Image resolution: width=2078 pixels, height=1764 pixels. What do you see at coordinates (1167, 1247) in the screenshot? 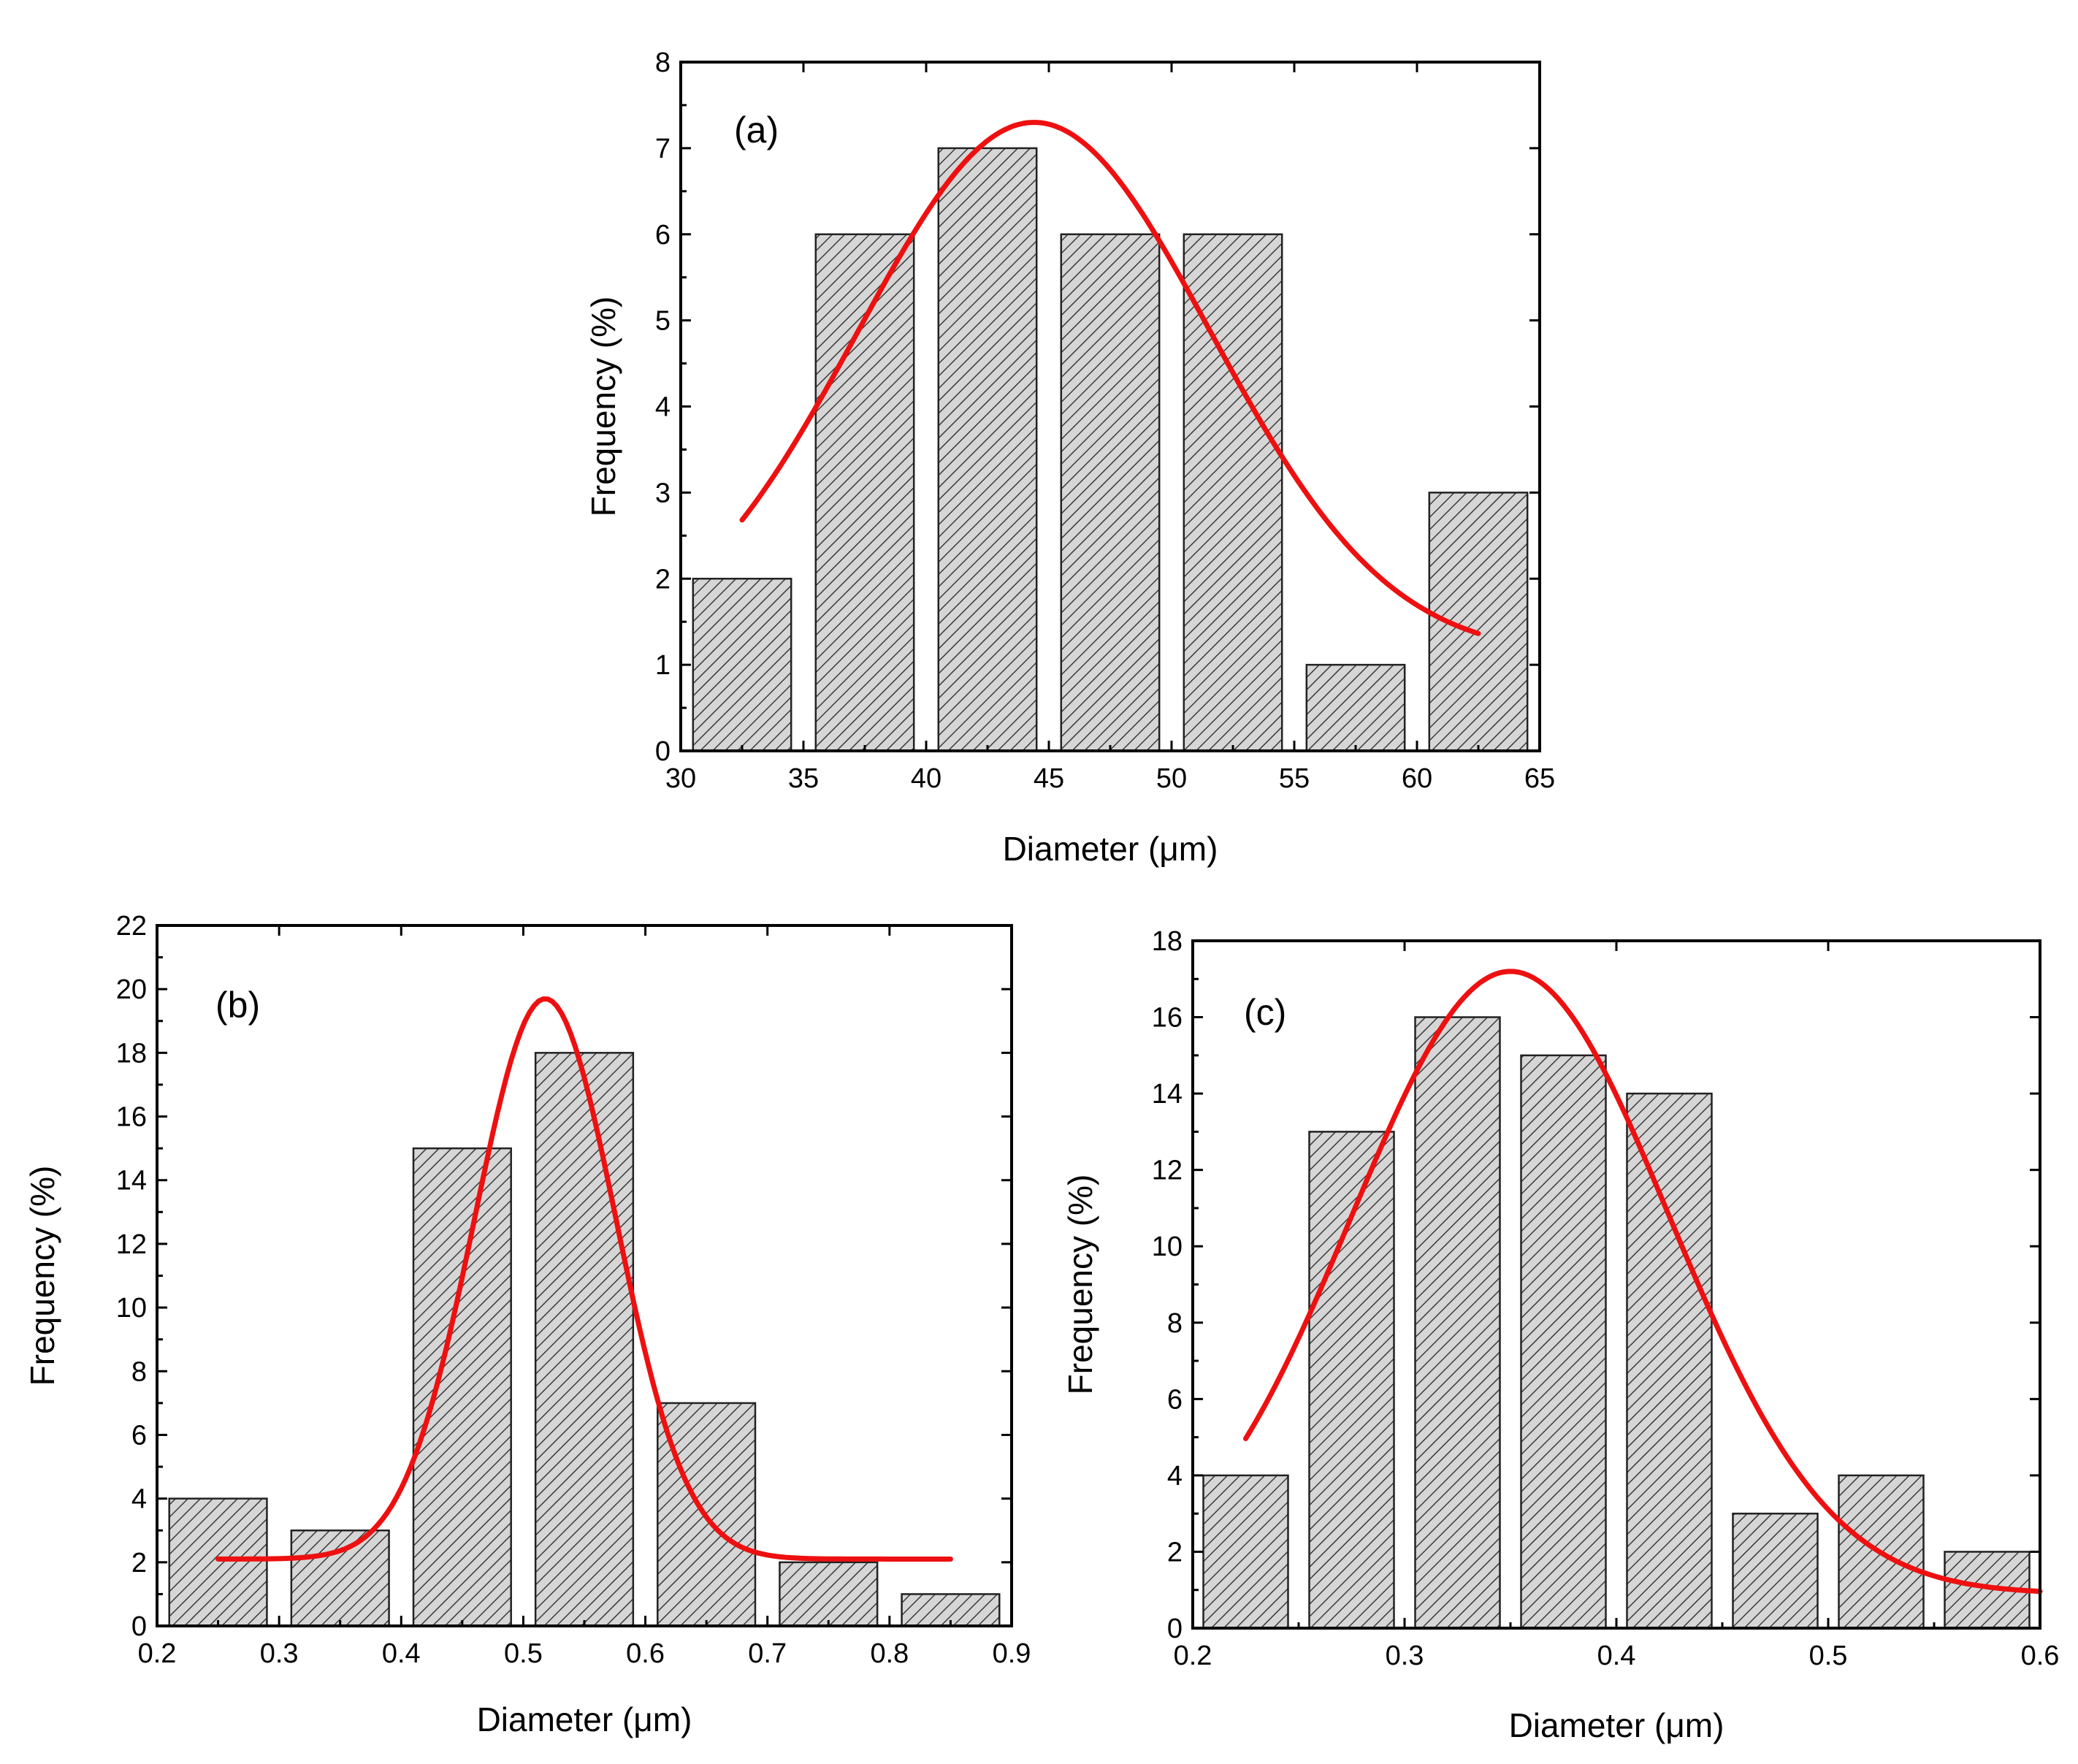
I see `y-tick-label-c-5: 10` at bounding box center [1167, 1247].